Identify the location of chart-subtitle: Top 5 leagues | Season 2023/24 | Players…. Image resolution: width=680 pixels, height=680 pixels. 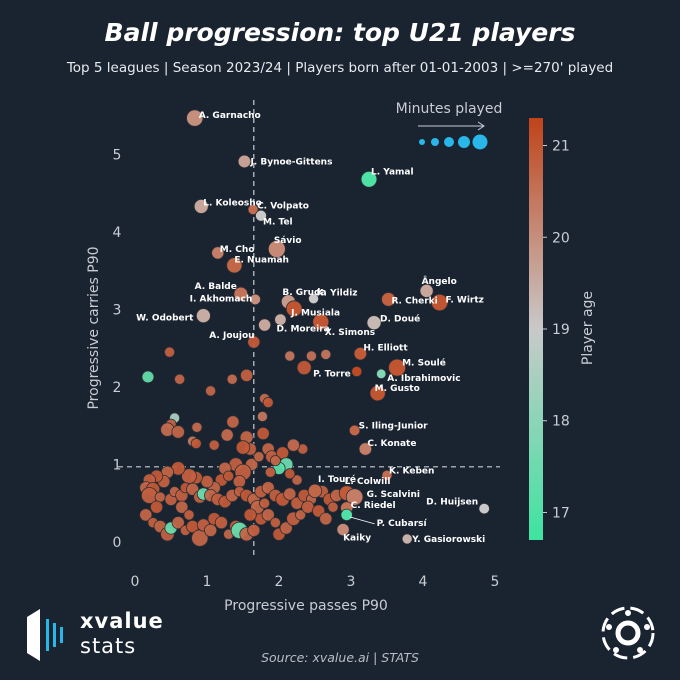
(340, 68).